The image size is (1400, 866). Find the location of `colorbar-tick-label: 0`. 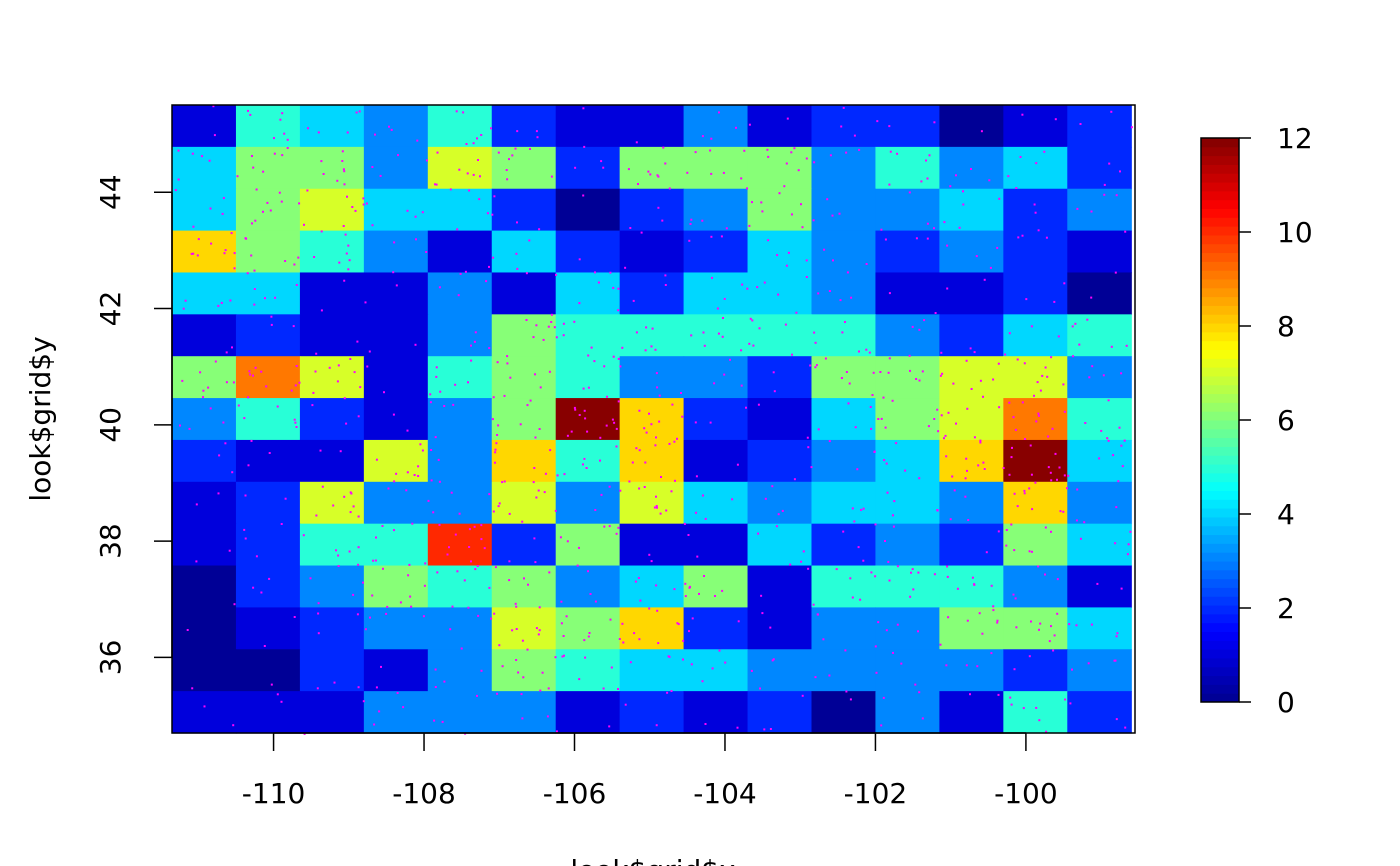

colorbar-tick-label: 0 is located at coordinates (1286, 702).